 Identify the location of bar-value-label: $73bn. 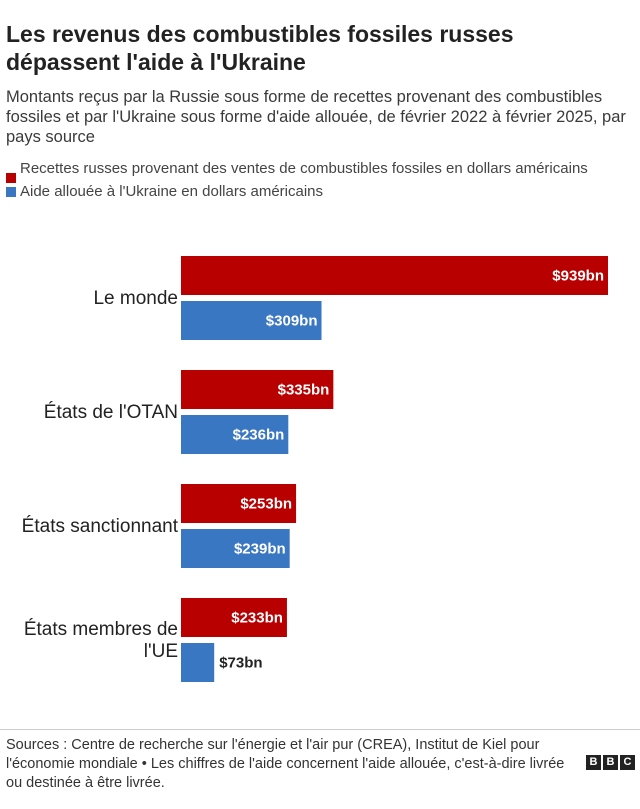
(240, 663).